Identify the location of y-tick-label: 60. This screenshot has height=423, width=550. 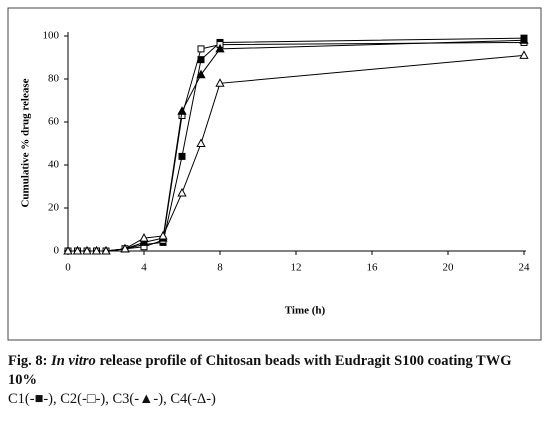
(54, 122).